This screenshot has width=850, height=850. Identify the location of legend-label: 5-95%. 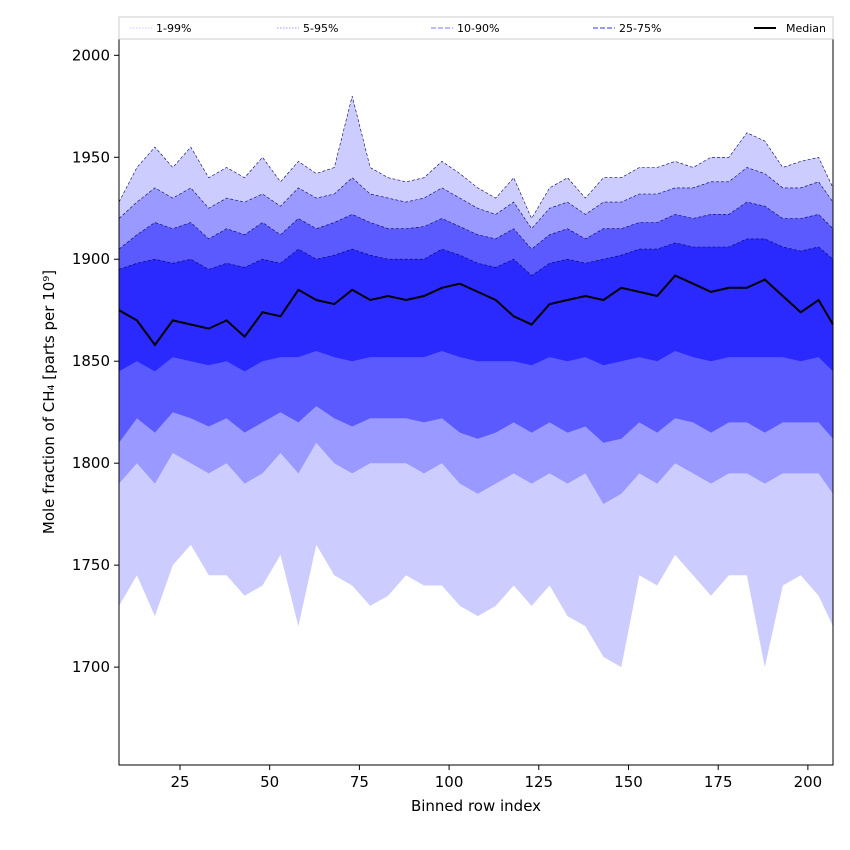
(320, 28).